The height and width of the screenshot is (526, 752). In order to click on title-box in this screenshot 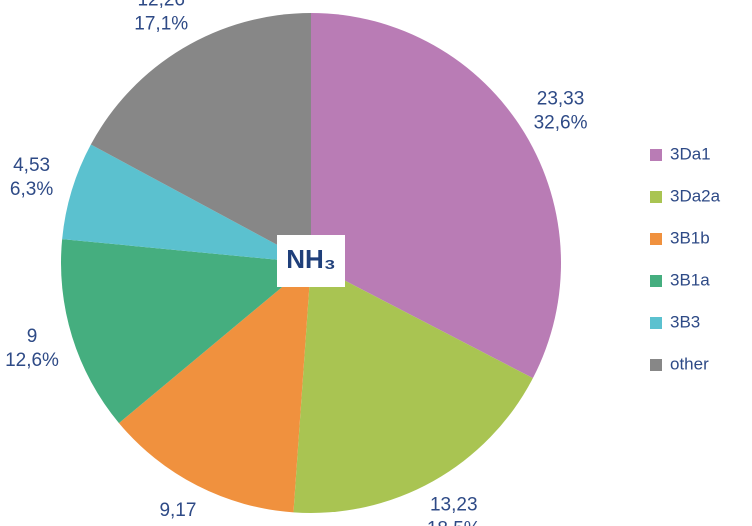, I will do `click(311, 261)`.